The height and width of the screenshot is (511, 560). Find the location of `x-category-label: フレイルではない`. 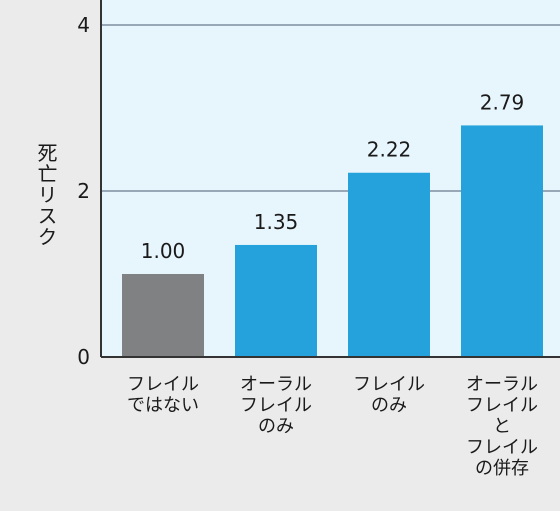

x-category-label: フレイルではない is located at coordinates (163, 395).